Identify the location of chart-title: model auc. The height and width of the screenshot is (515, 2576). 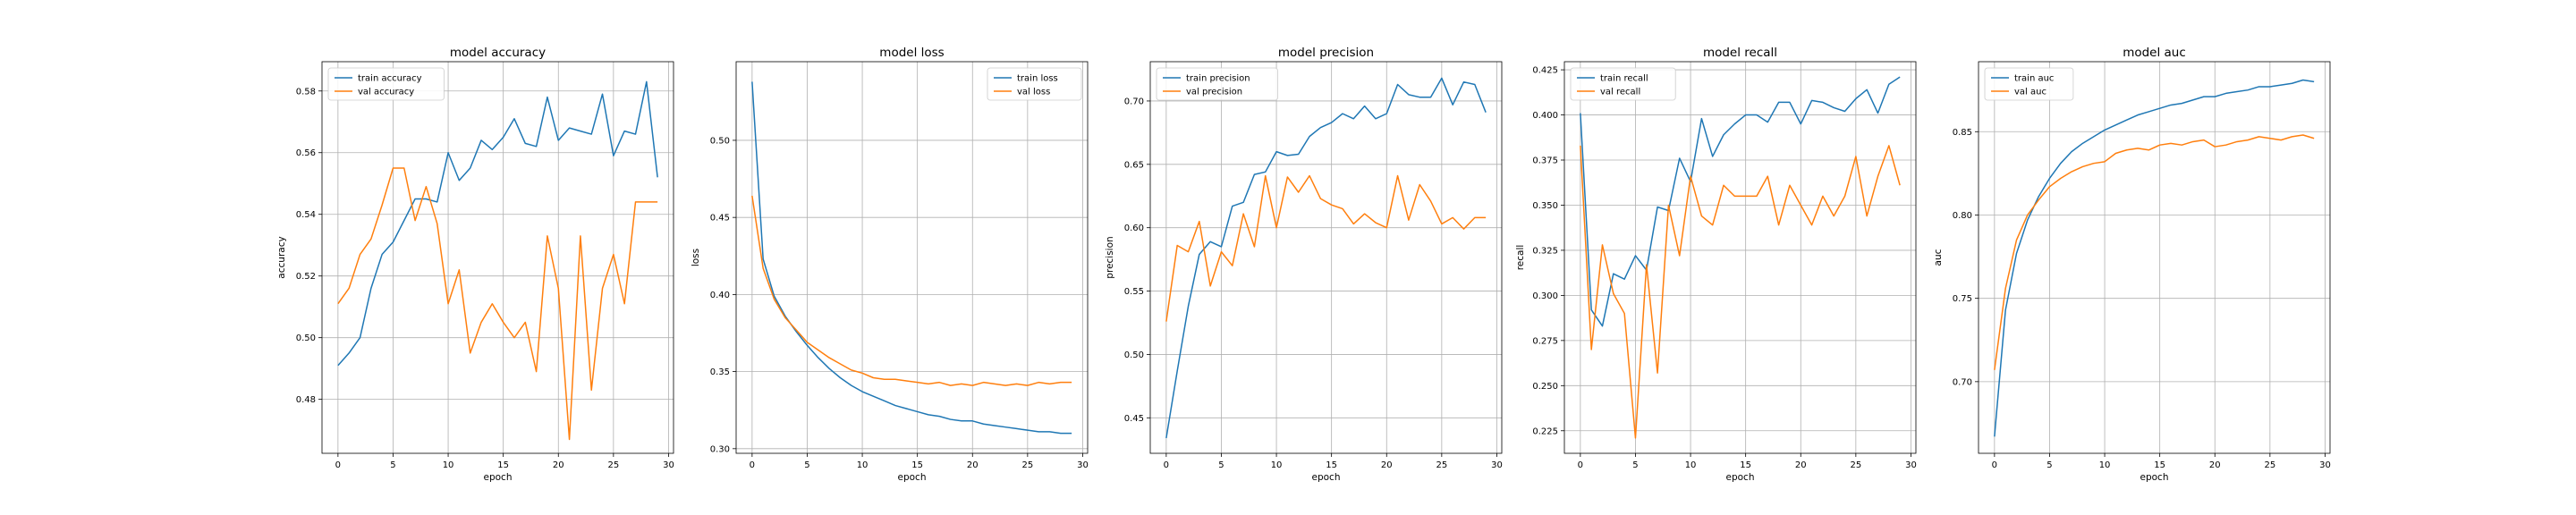
(2154, 53).